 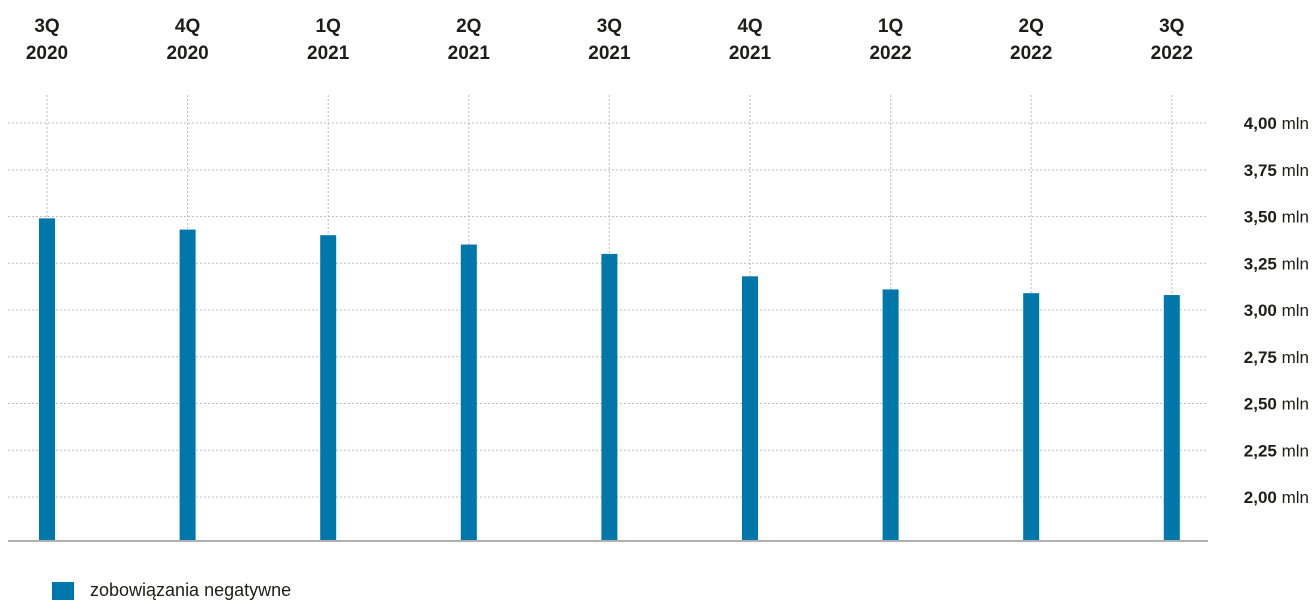 I want to click on y-tick-label: 2,50 mln, so click(x=1276, y=404).